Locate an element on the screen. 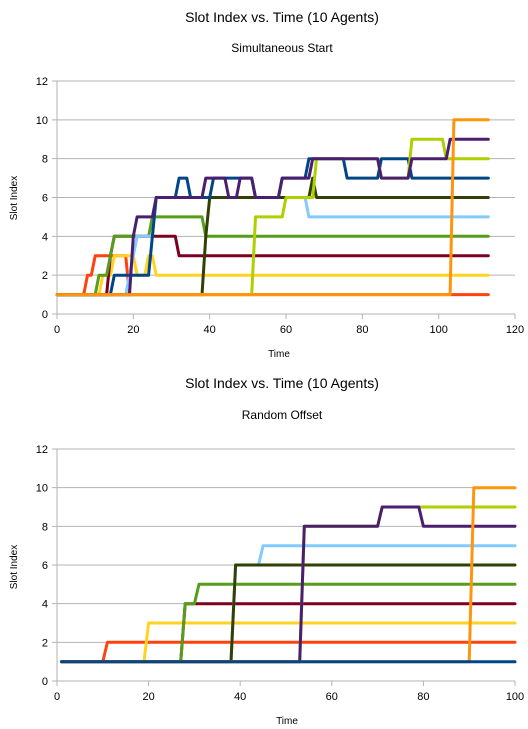 This screenshot has width=528, height=729. x-tick-label: 120 is located at coordinates (515, 330).